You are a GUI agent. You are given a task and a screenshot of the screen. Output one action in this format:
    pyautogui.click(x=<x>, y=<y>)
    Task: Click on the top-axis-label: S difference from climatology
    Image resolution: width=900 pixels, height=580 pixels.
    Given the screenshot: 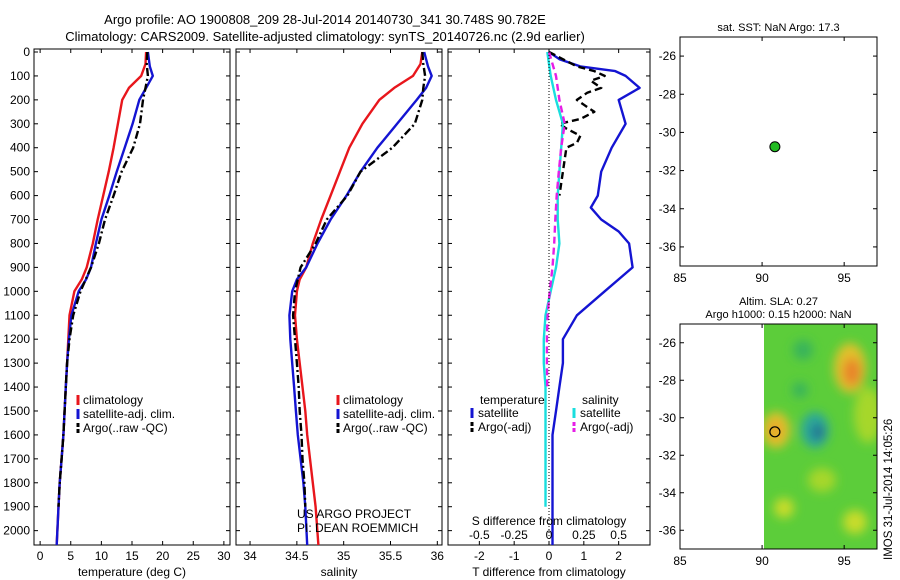 What is the action you would take?
    pyautogui.click(x=549, y=521)
    